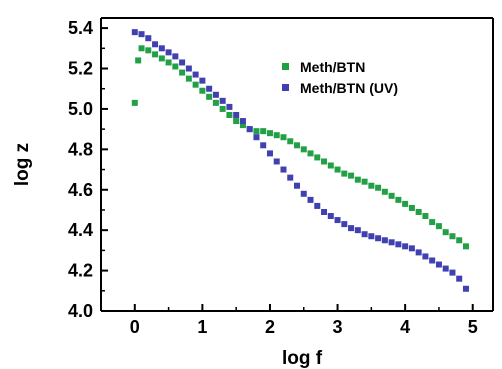 The image size is (502, 369). What do you see at coordinates (135, 327) in the screenshot?
I see `x-tick-label: 0` at bounding box center [135, 327].